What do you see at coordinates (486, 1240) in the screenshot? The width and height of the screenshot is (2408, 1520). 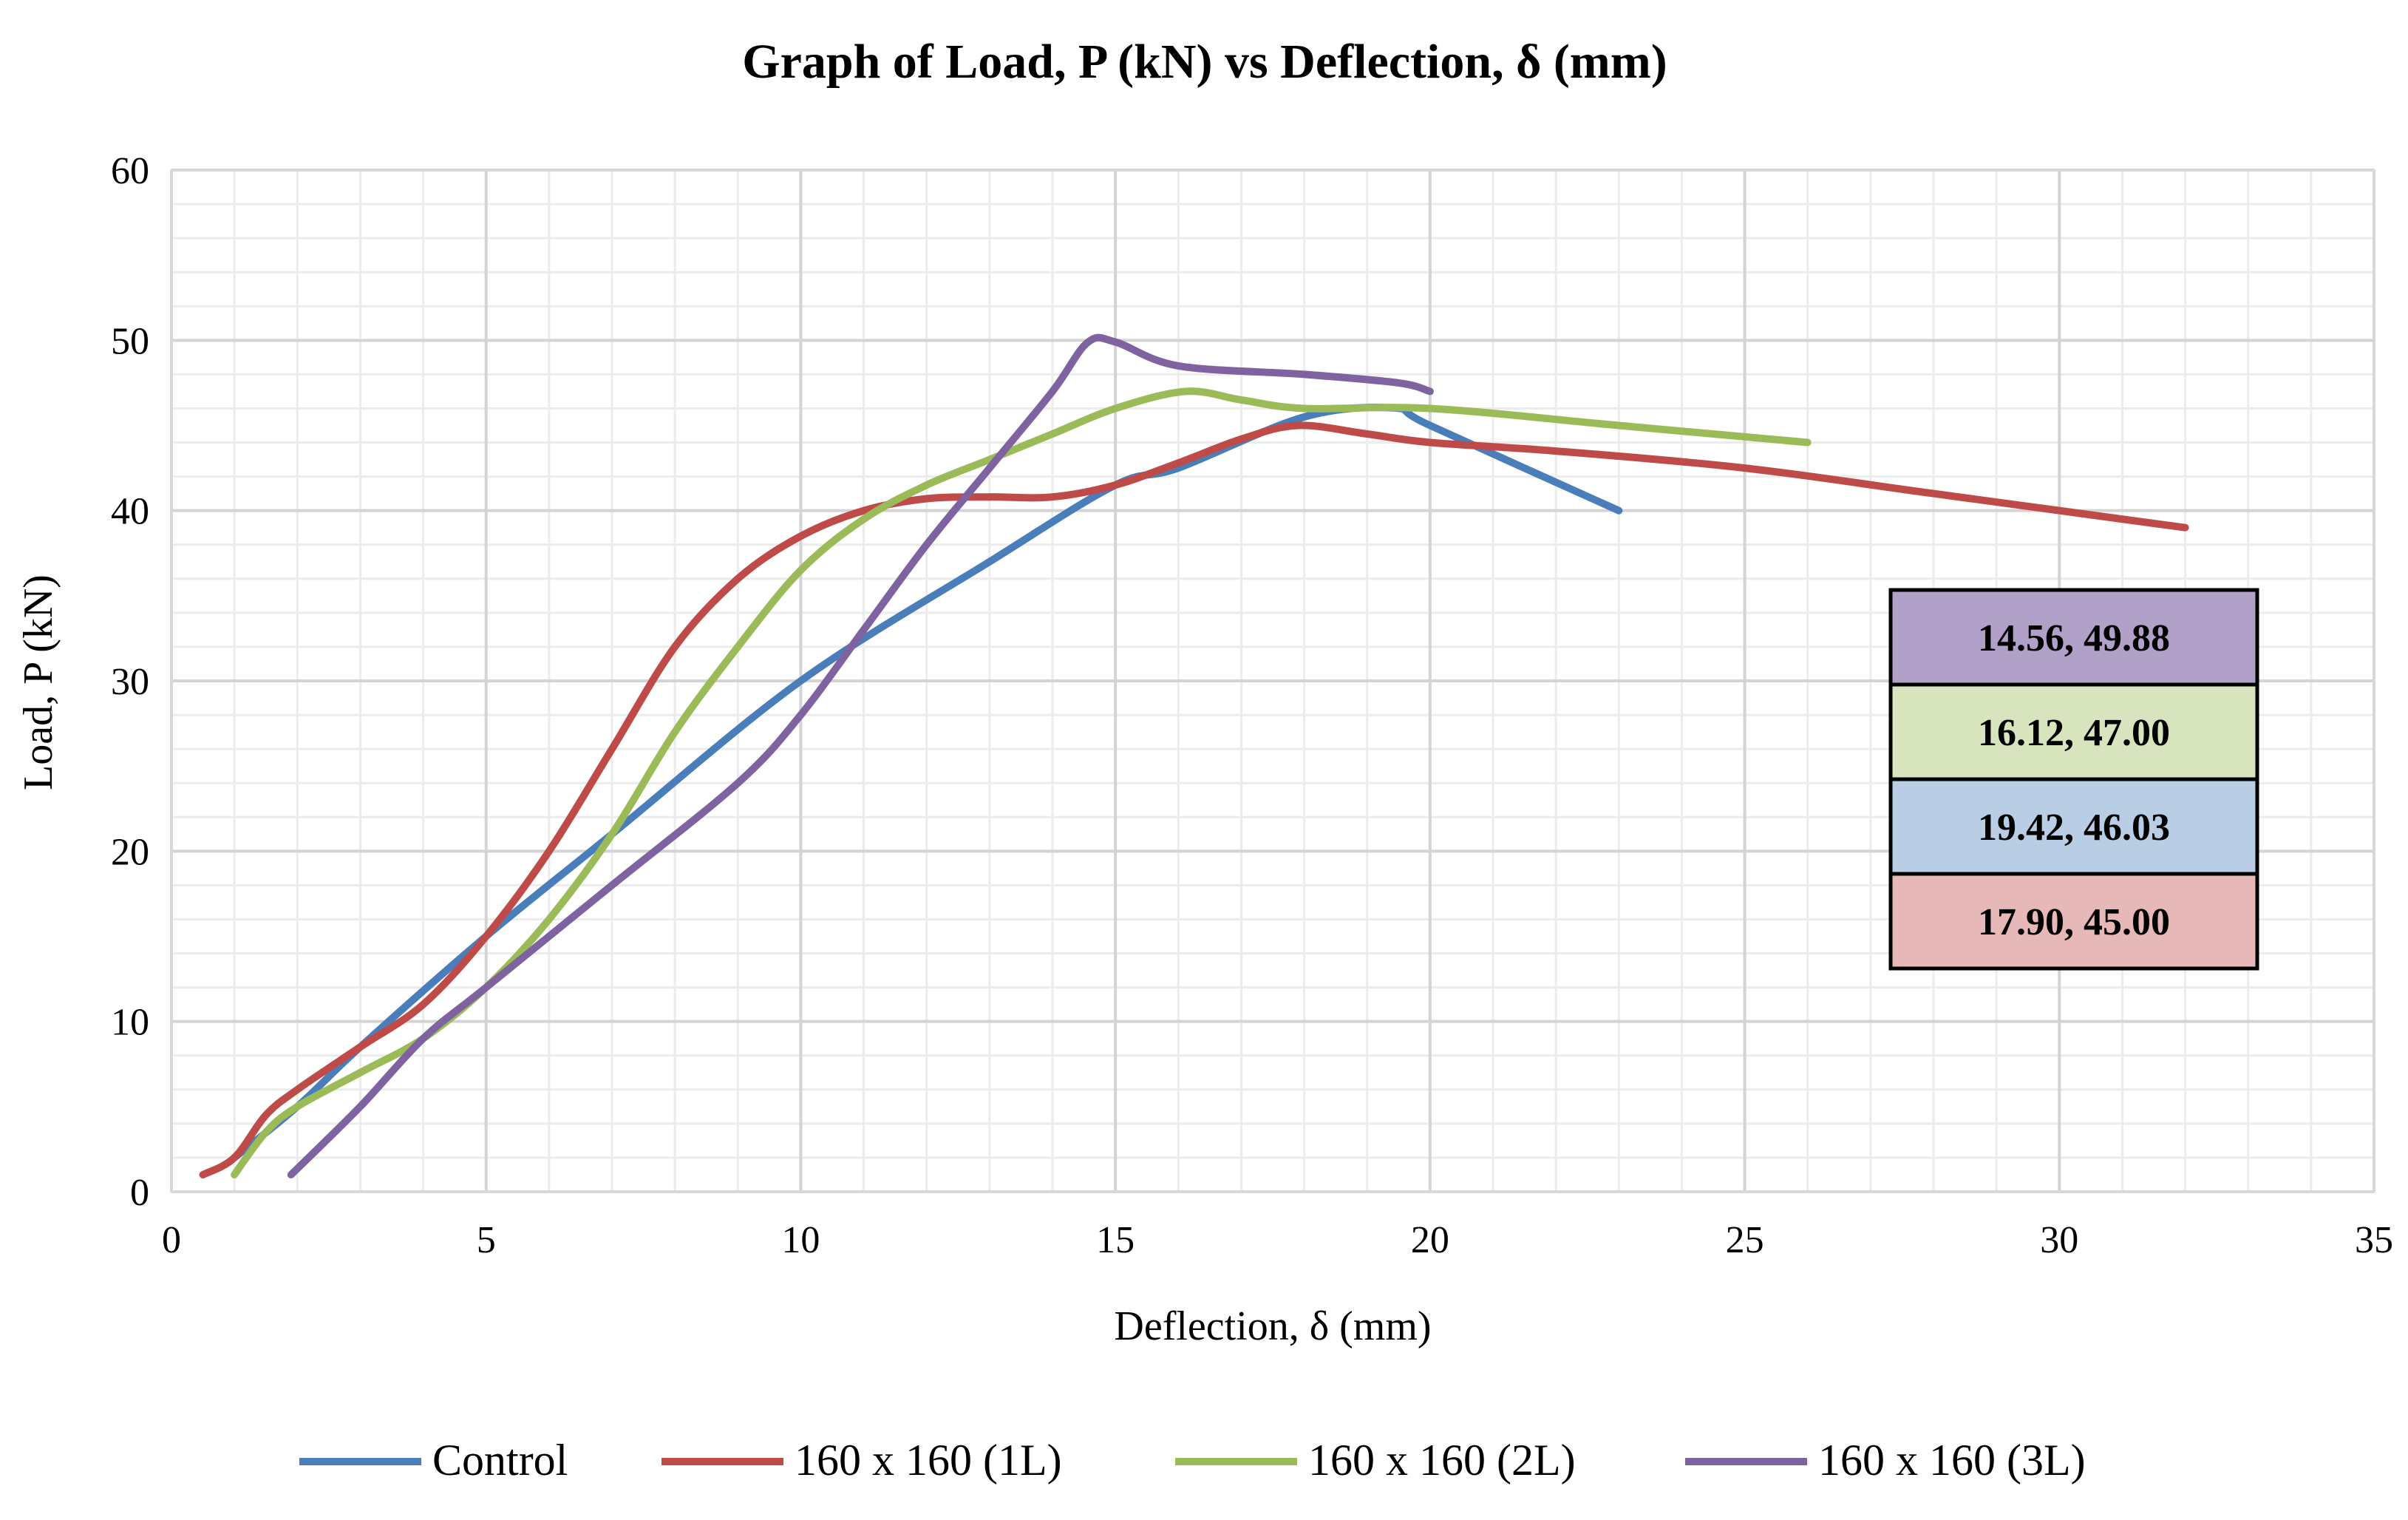 I see `x-tick-label: 5` at bounding box center [486, 1240].